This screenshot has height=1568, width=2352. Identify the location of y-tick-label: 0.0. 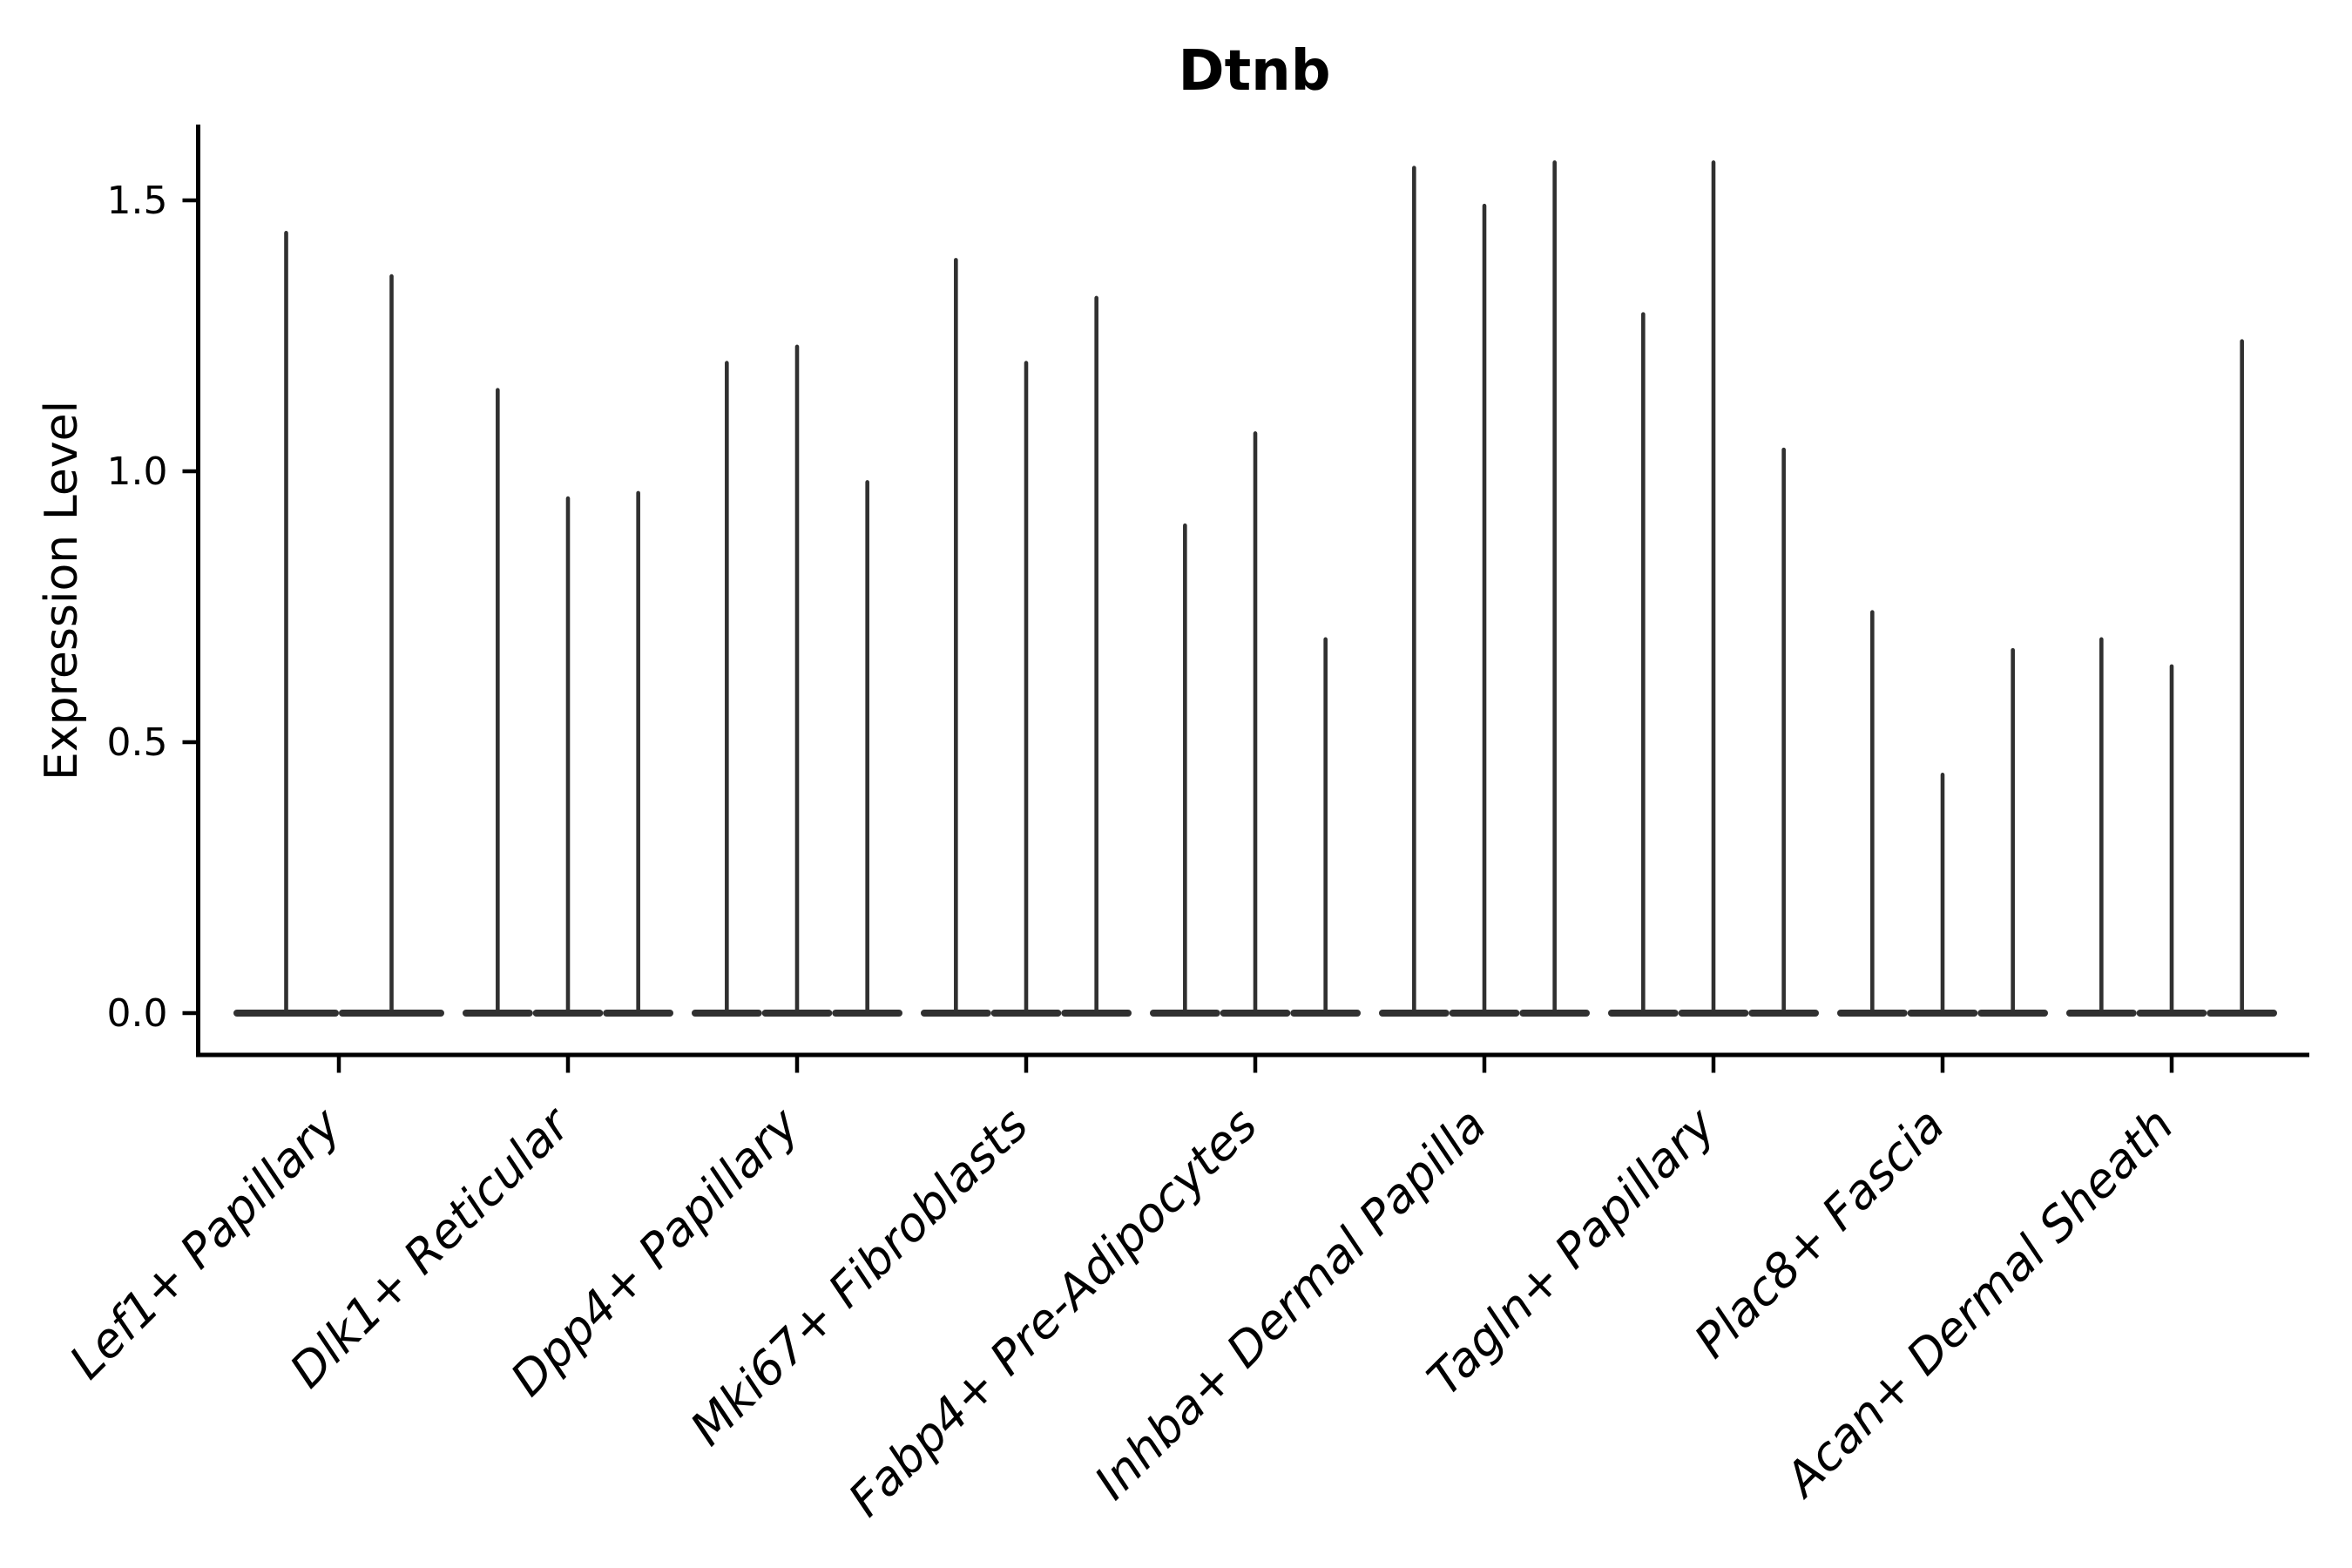
(137, 1014).